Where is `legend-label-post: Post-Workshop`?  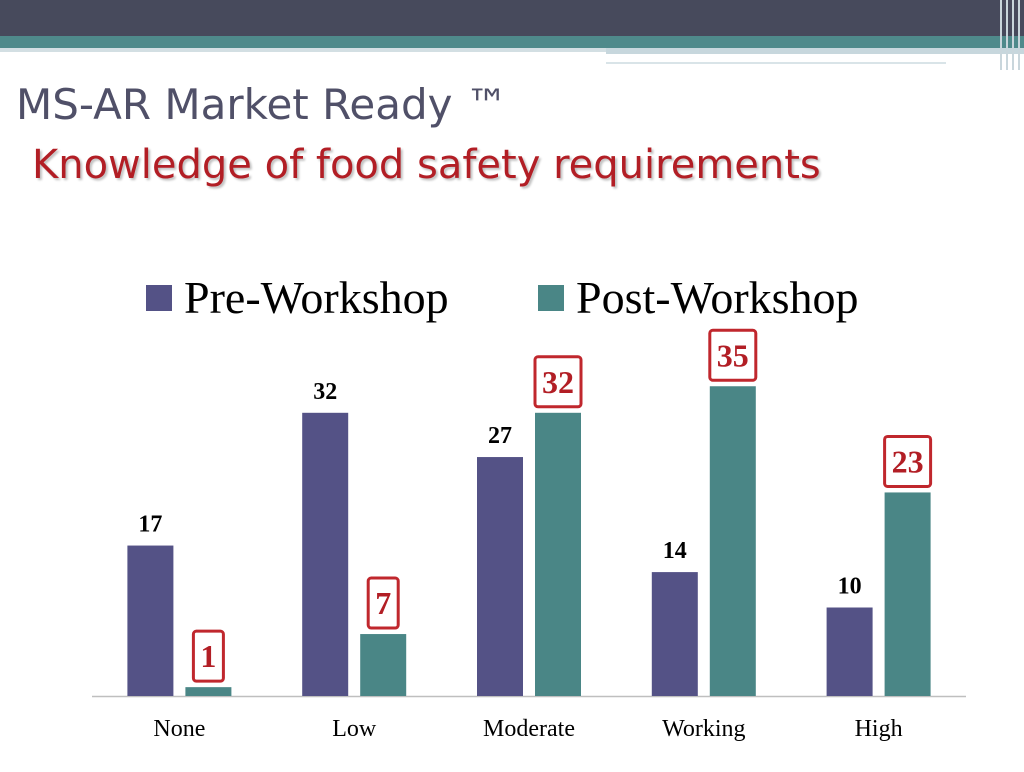 legend-label-post: Post-Workshop is located at coordinates (717, 297).